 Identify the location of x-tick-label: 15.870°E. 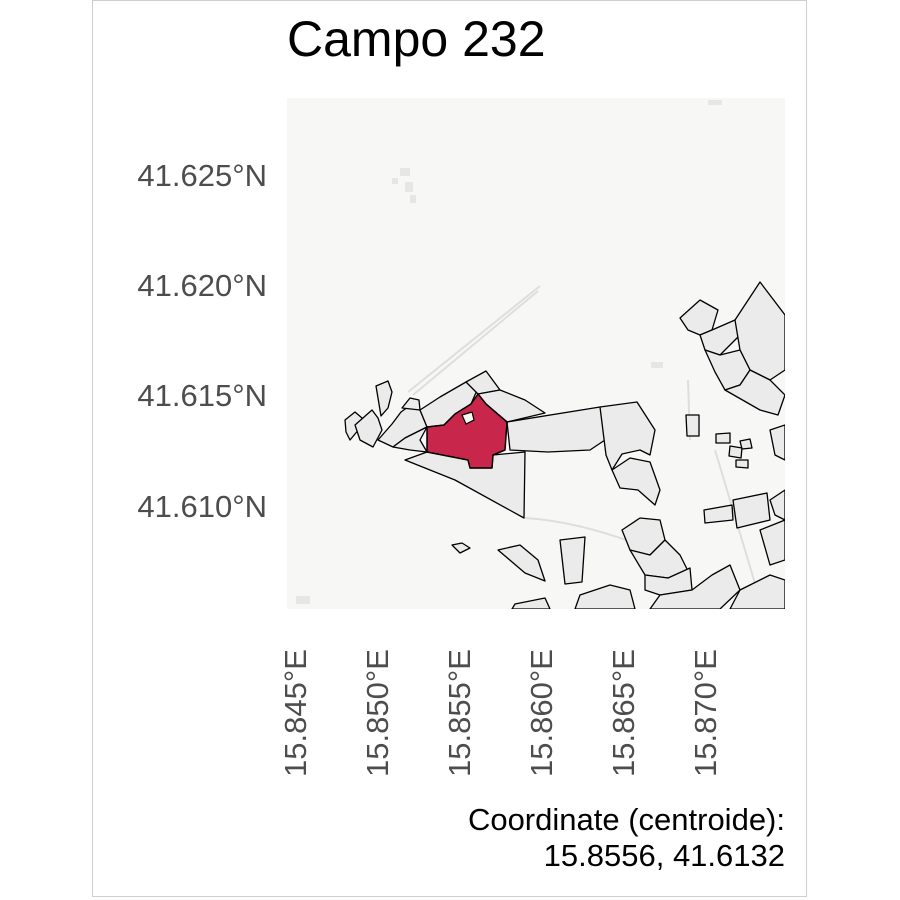
(705, 713).